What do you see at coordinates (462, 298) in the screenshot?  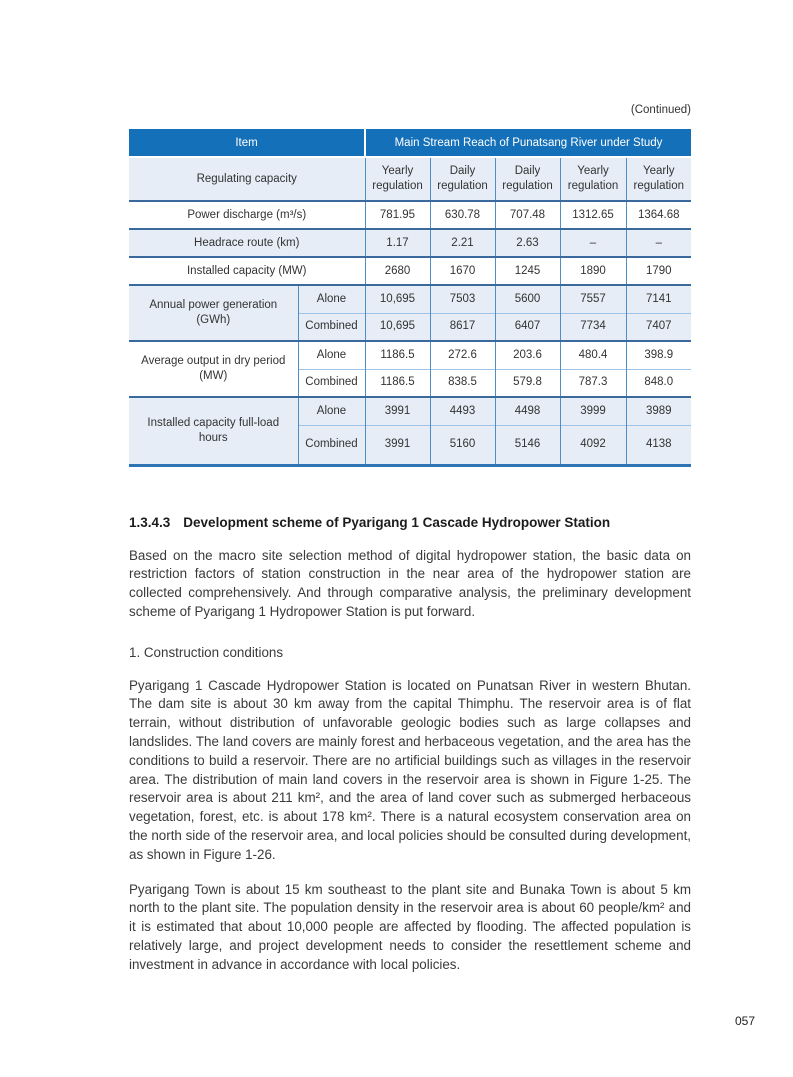 I see `cell-value: 7503` at bounding box center [462, 298].